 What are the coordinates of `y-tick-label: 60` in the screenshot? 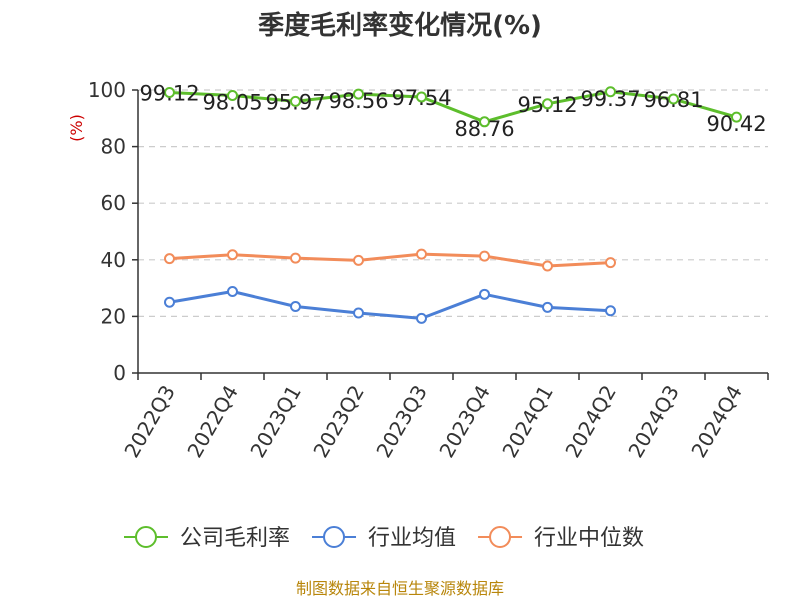 It's located at (113, 203).